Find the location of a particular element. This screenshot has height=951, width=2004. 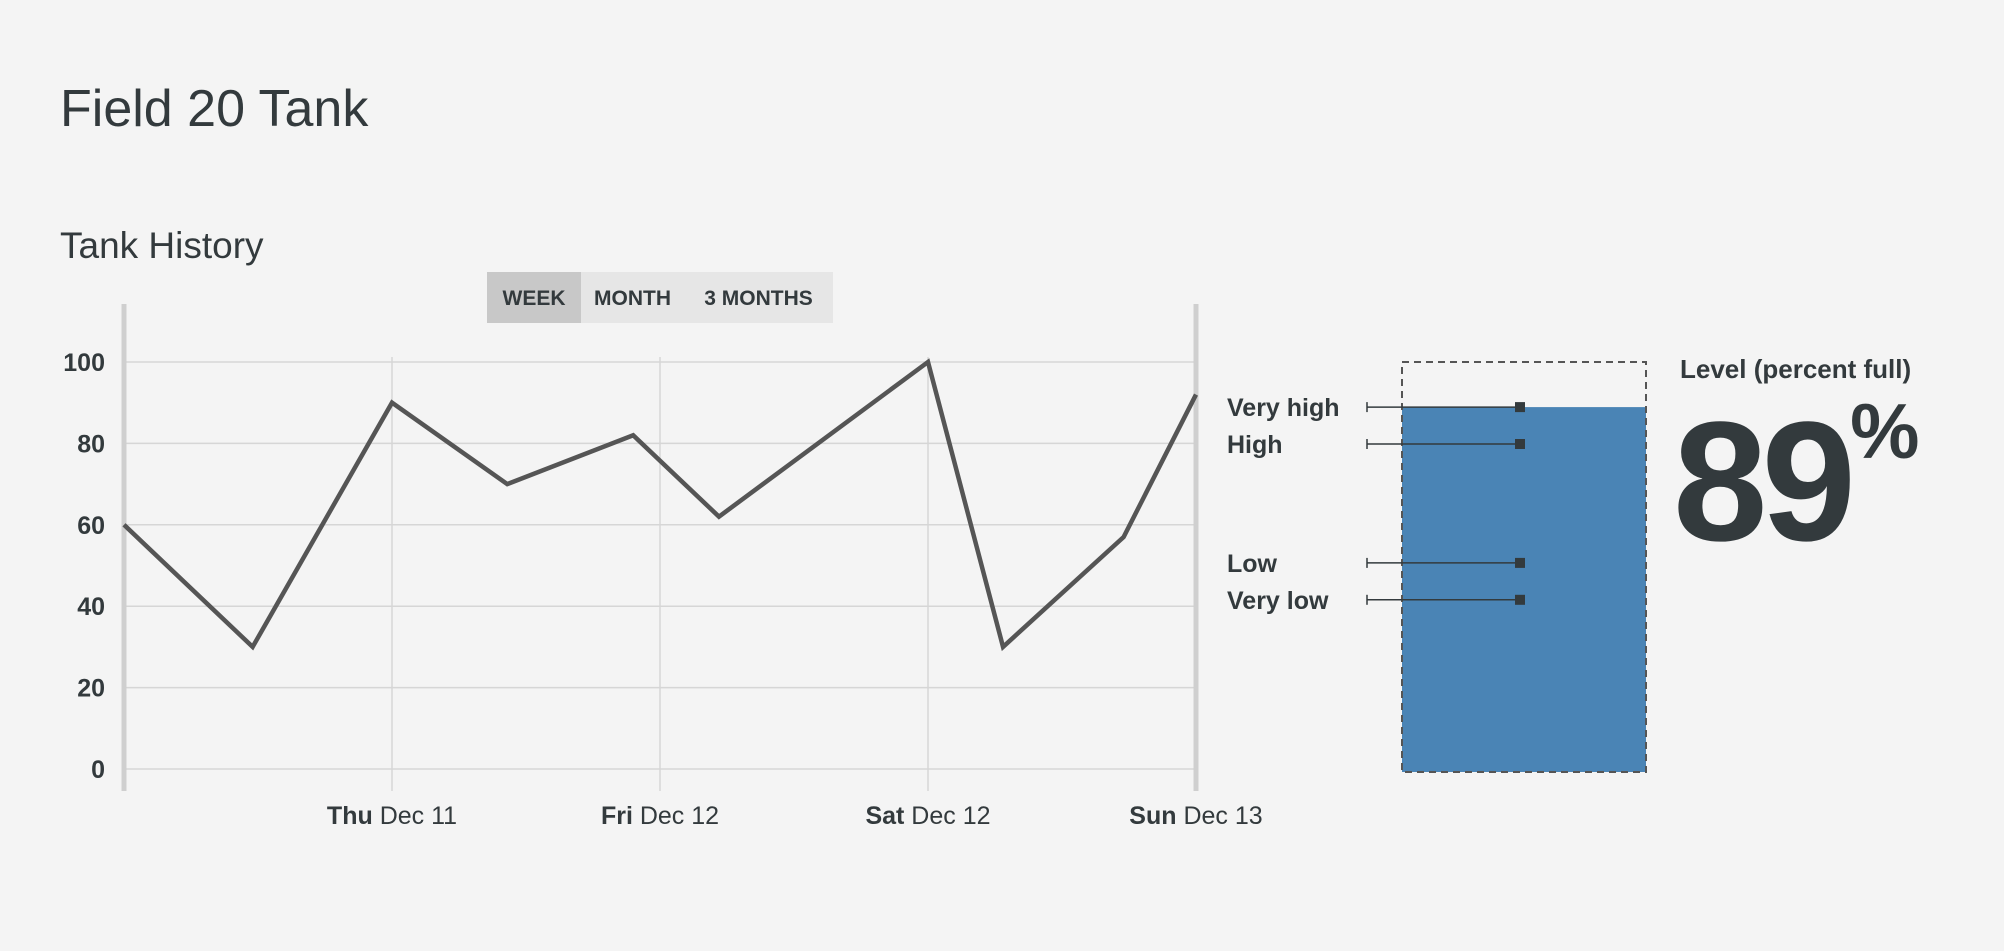

threshold-label: Very low is located at coordinates (1278, 601).